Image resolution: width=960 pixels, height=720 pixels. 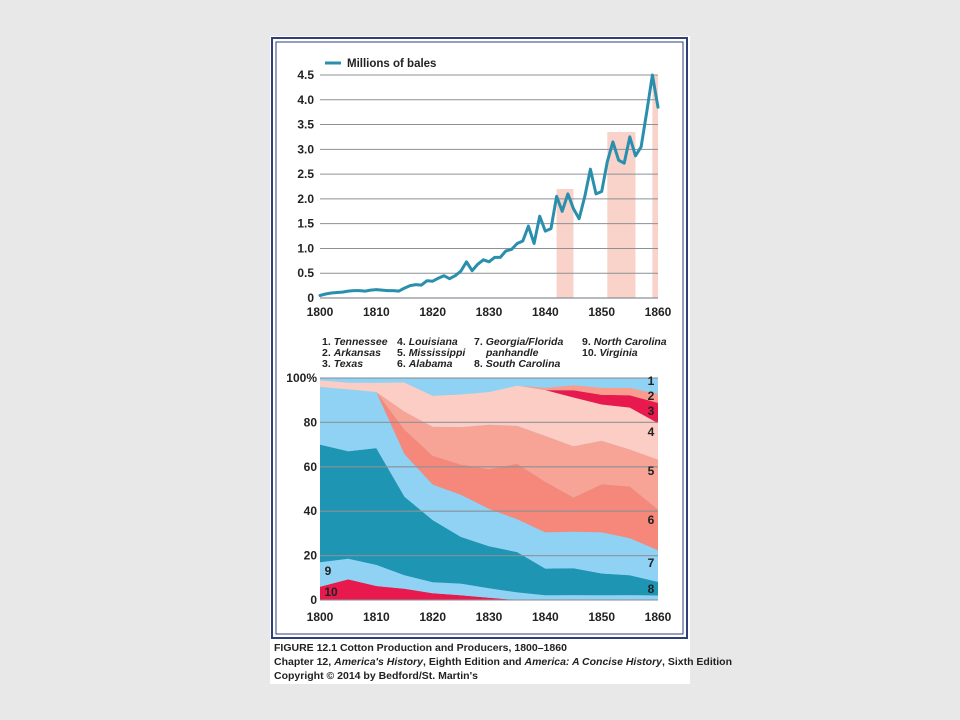 I want to click on area-chart-x-ticks: 1800 1810 1820 1830 1840 1850 1860, so click(x=489, y=617).